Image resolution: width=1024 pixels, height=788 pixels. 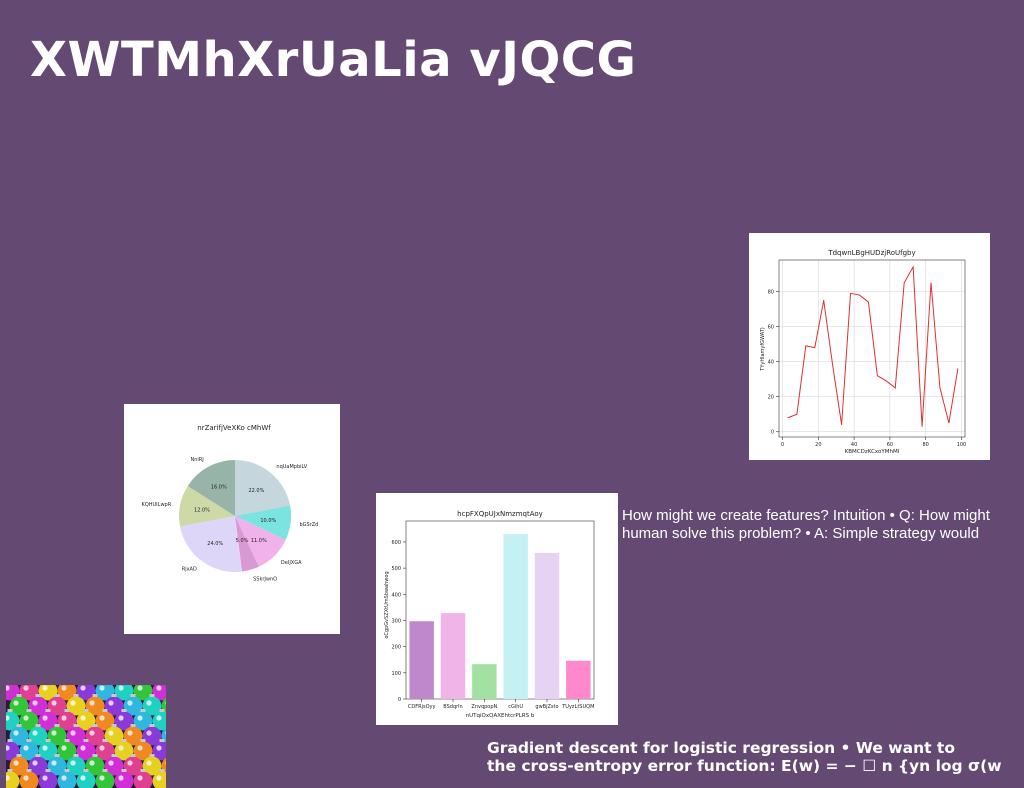 I want to click on pie-chart-title: nrZarifjVeXKo cMhWf, so click(x=234, y=428).